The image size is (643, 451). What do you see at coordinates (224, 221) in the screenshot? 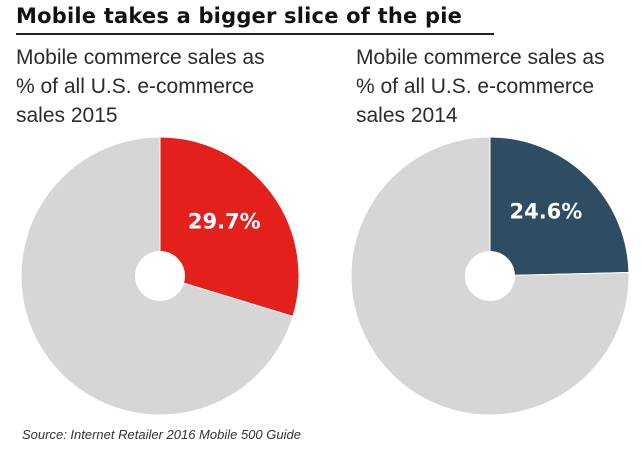
I see `slice-value-label: 29.7%` at bounding box center [224, 221].